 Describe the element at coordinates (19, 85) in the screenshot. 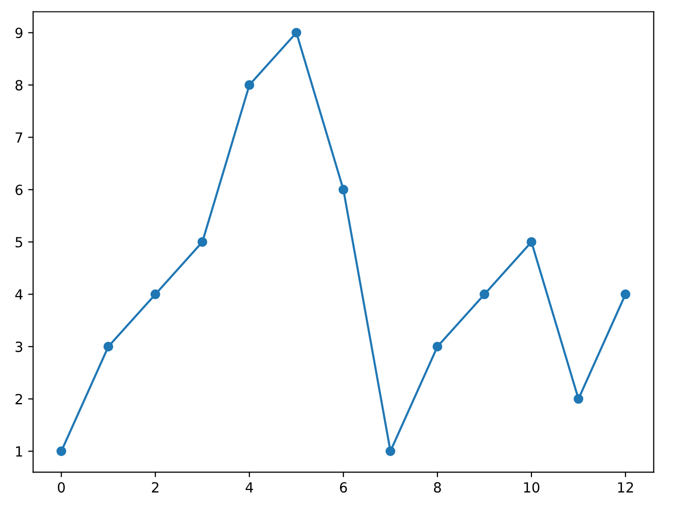

I see `y-tick-label: 8` at that location.